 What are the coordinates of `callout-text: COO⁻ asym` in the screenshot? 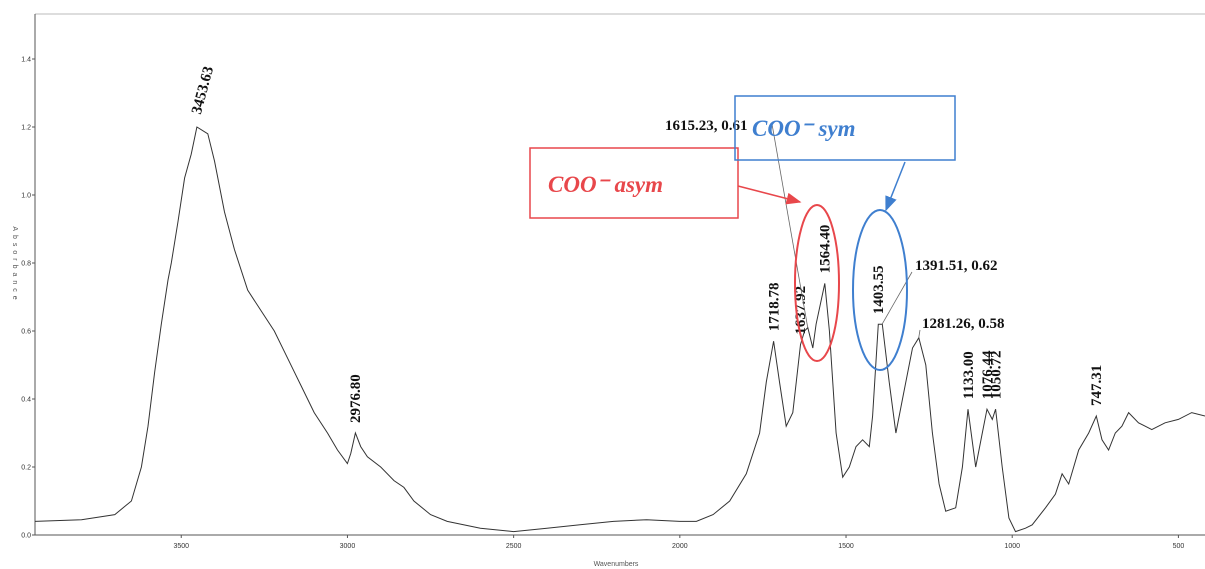 It's located at (605, 184).